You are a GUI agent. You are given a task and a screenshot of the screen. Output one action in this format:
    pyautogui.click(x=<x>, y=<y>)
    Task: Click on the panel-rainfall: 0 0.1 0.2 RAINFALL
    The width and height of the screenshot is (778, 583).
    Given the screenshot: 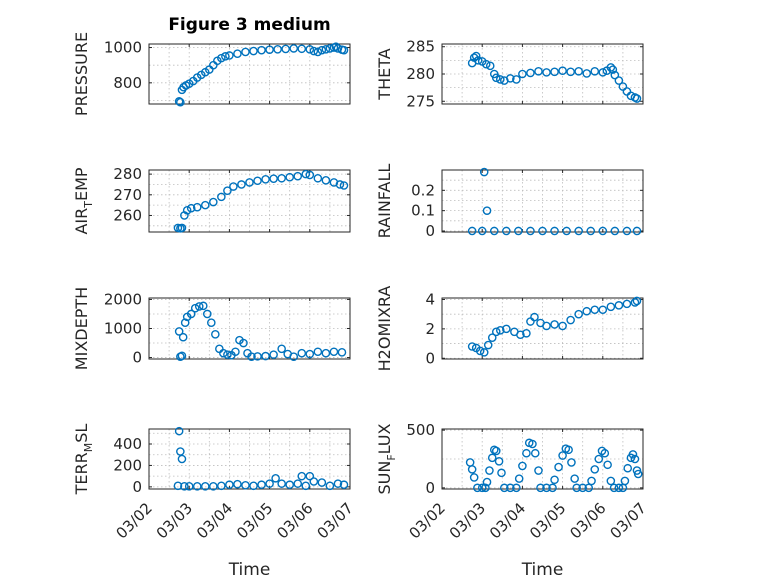 What is the action you would take?
    pyautogui.click(x=509, y=202)
    